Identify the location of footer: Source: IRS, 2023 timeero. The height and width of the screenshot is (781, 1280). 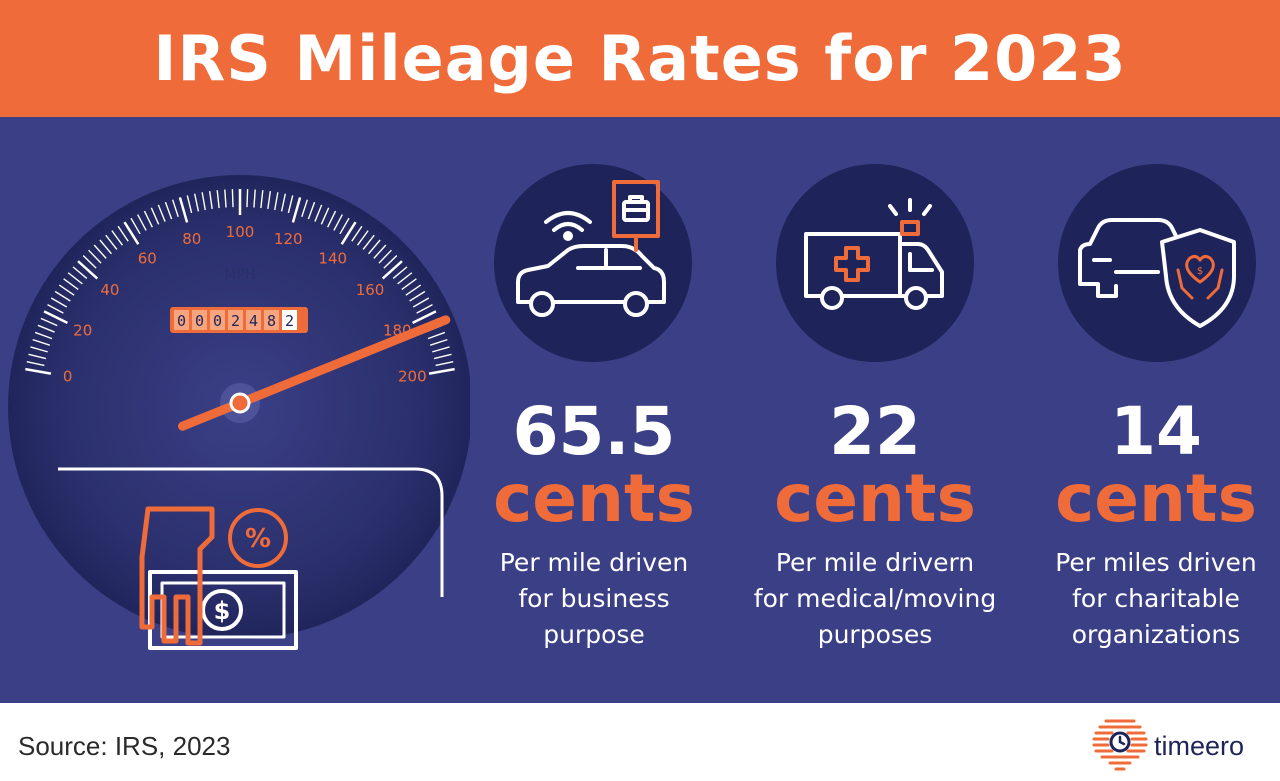
(640, 742).